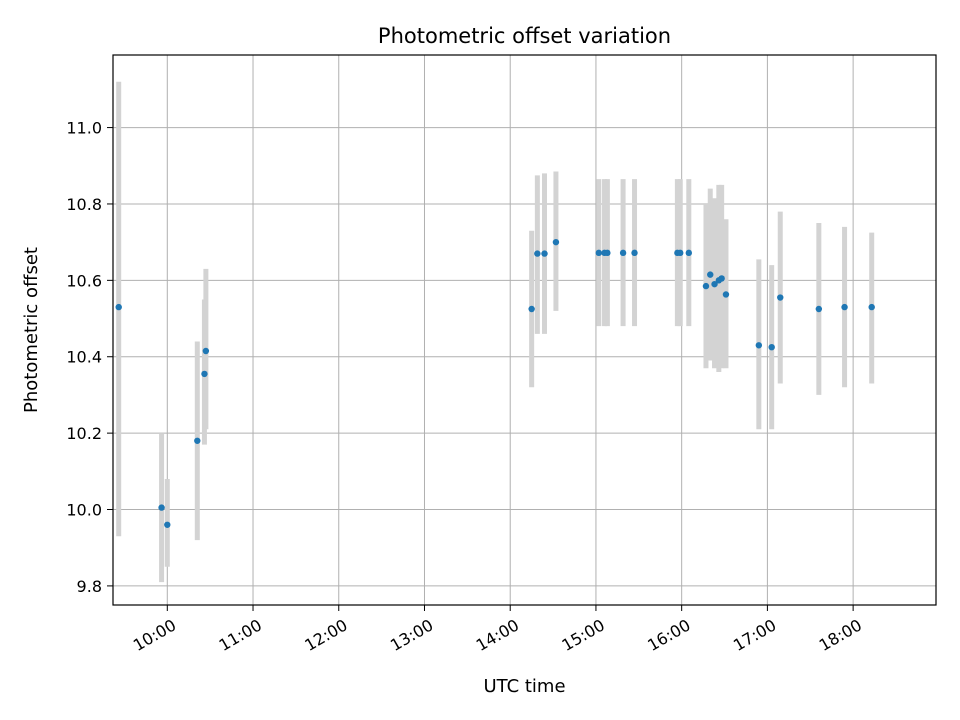  I want to click on chart-title: Photometric offset variation, so click(524, 36).